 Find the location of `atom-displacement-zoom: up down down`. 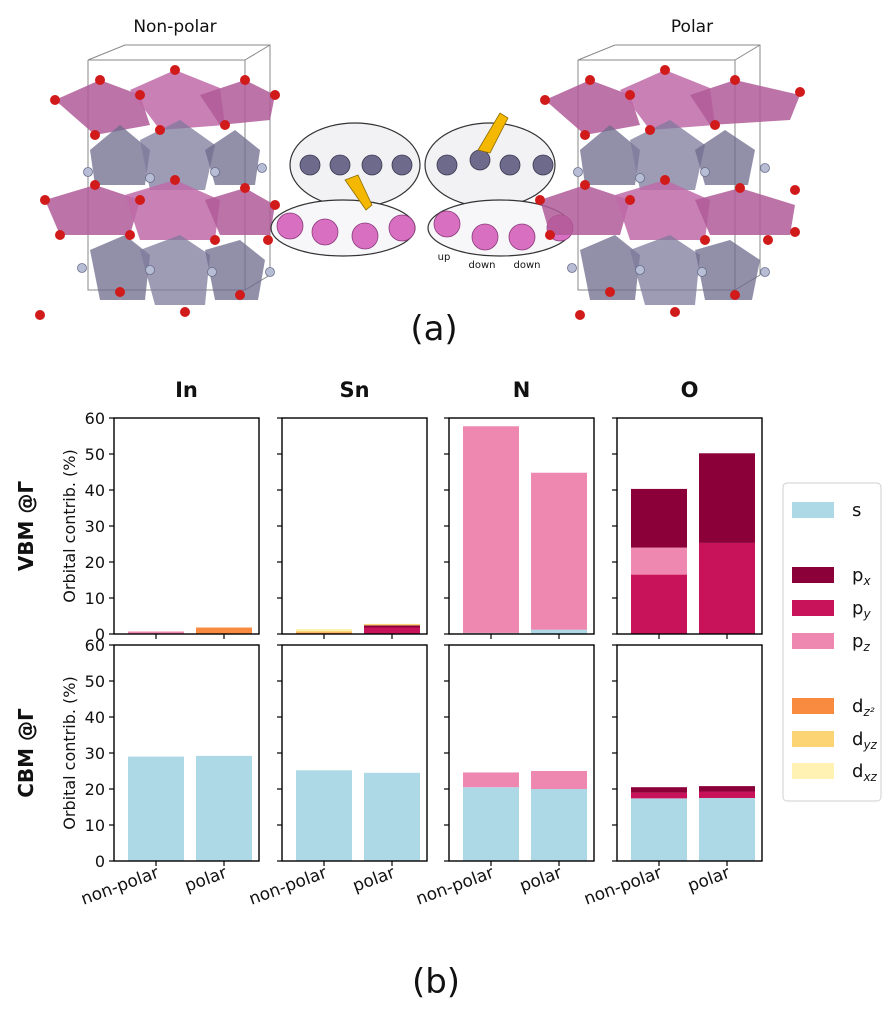

atom-displacement-zoom: up down down is located at coordinates (422, 191).